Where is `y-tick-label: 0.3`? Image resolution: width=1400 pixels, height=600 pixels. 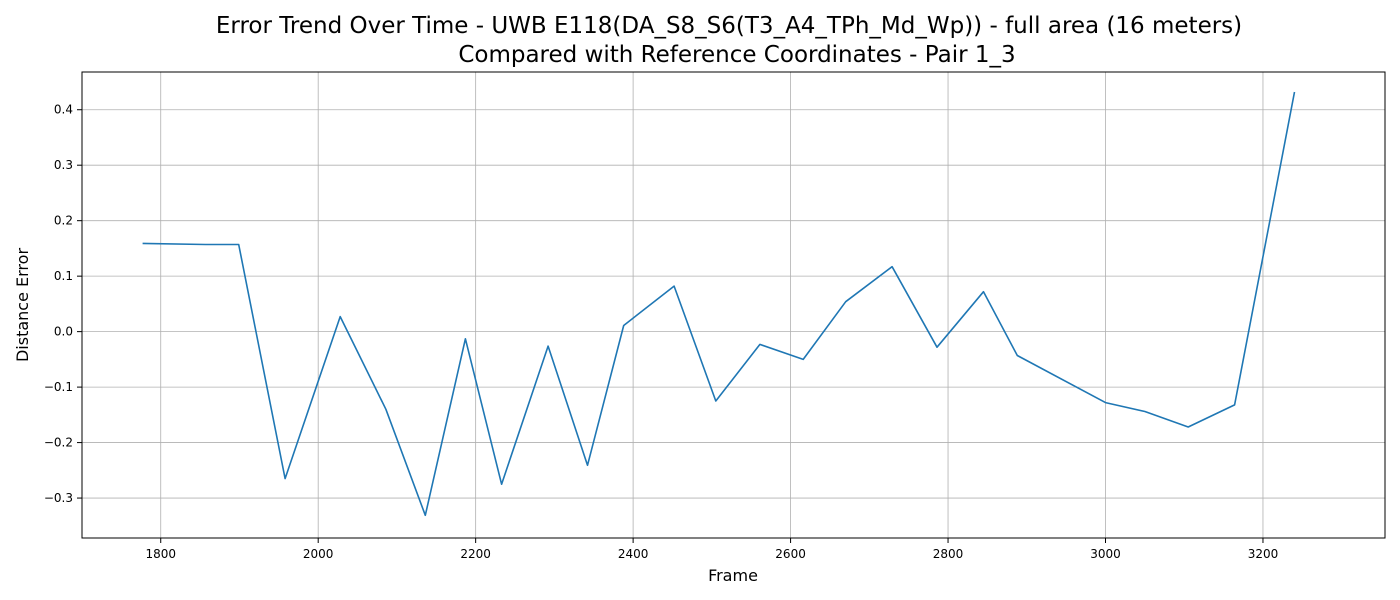
y-tick-label: 0.3 is located at coordinates (63, 165).